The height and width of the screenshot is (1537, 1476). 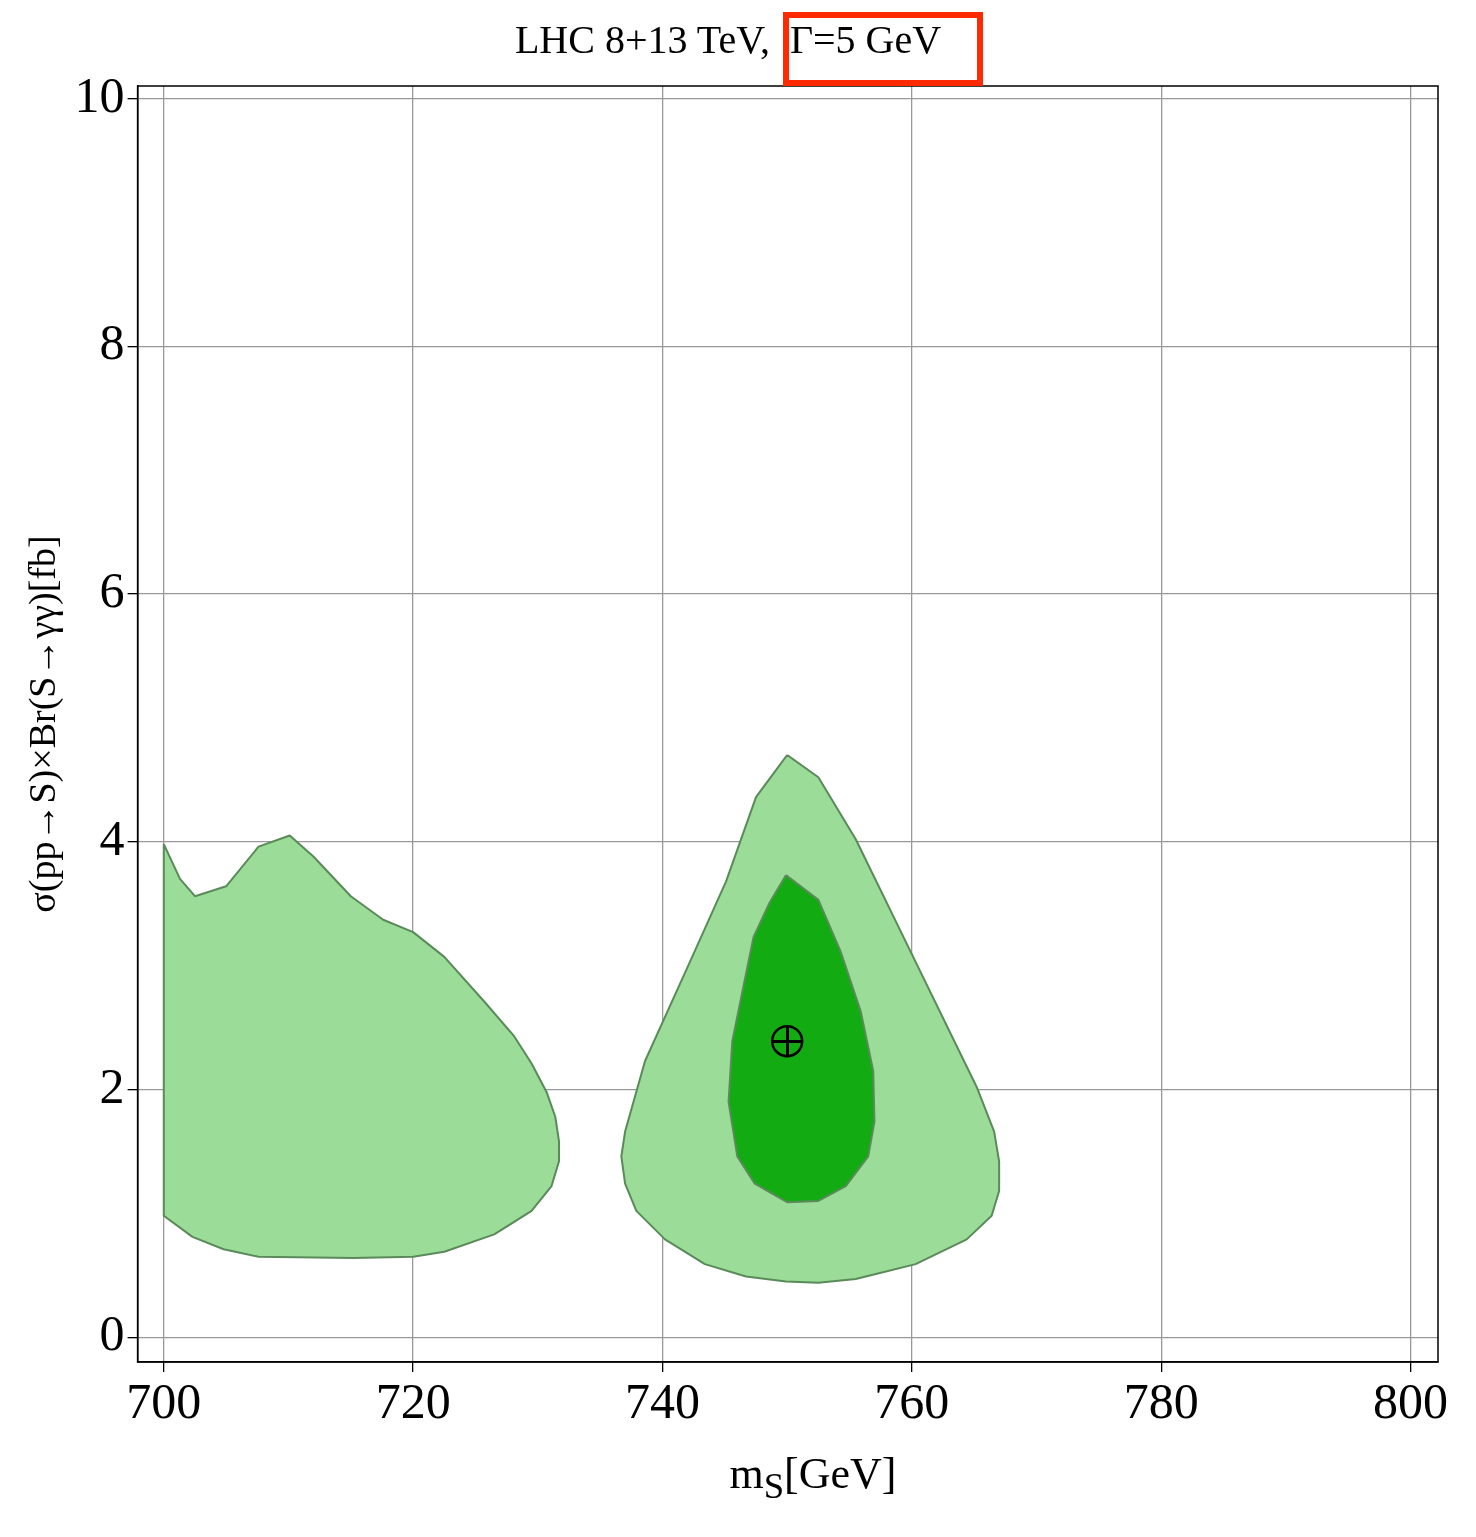 I want to click on y-tick-label: 6, so click(x=112, y=590).